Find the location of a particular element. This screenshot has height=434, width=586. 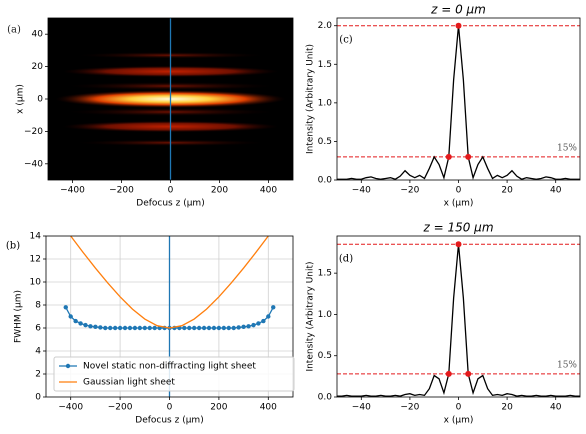

legend-marker is located at coordinates (68, 366).